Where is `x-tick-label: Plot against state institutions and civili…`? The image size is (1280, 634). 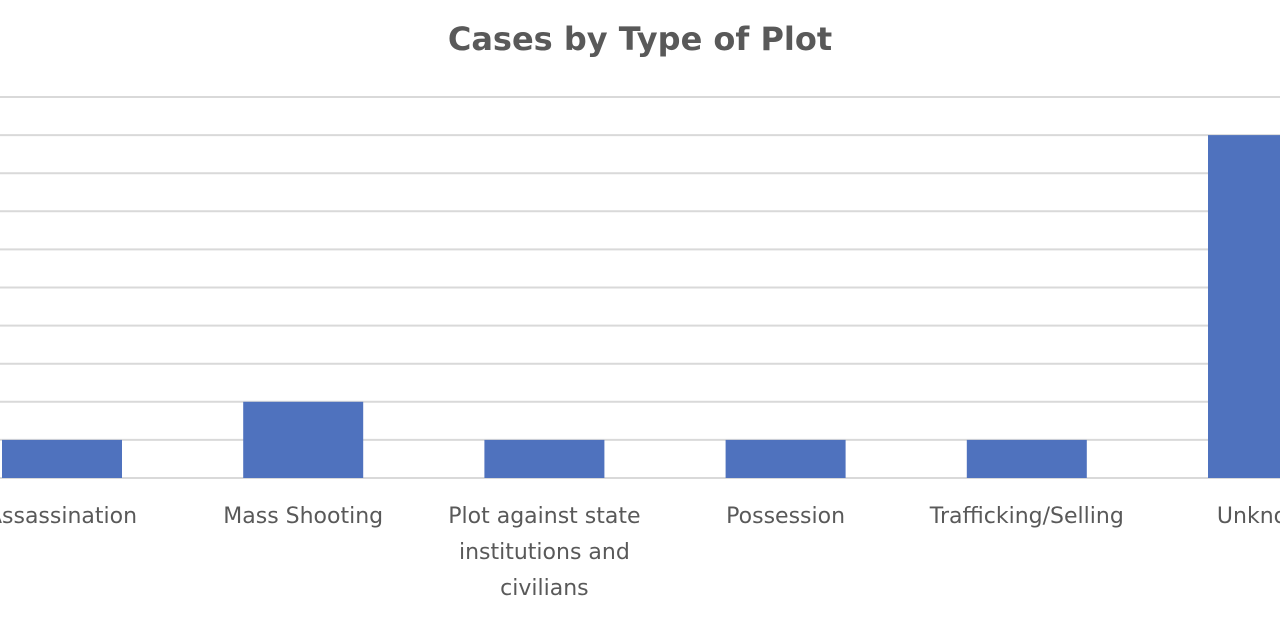
x-tick-label: Plot against state institutions and civili… is located at coordinates (544, 552).